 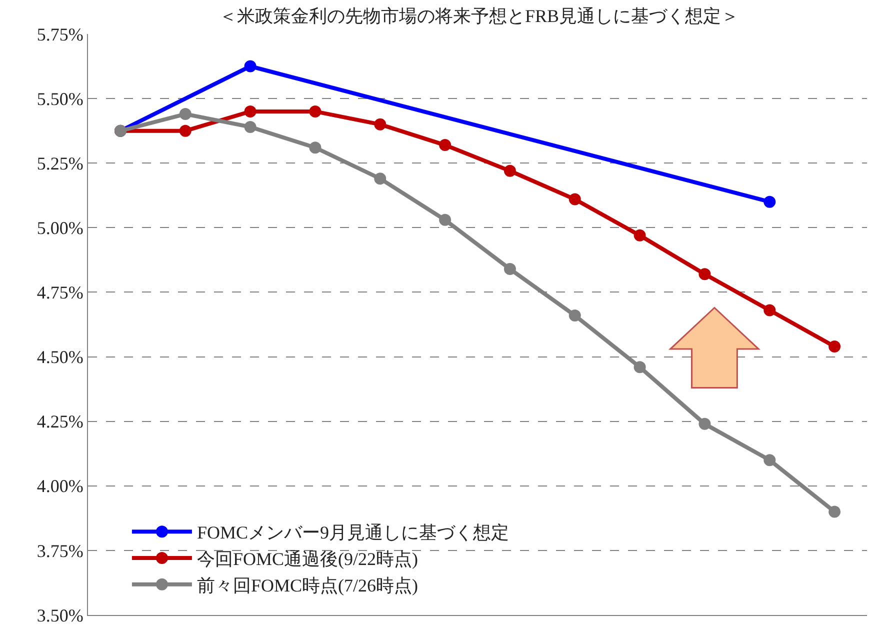 I want to click on chart-title: ＜米政策金利の先物市場の将来予想とFRB見通しに基づく想定＞, so click(x=479, y=16).